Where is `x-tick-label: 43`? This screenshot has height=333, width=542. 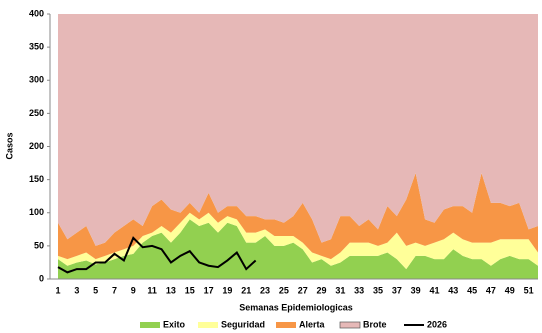
x-tick-label: 43 is located at coordinates (453, 290).